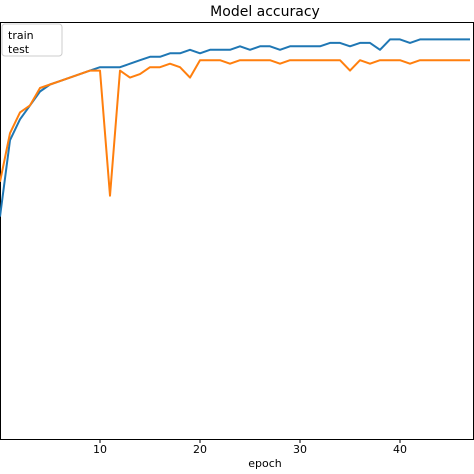  Describe the element at coordinates (19, 49) in the screenshot. I see `legend-label-test: test` at that location.